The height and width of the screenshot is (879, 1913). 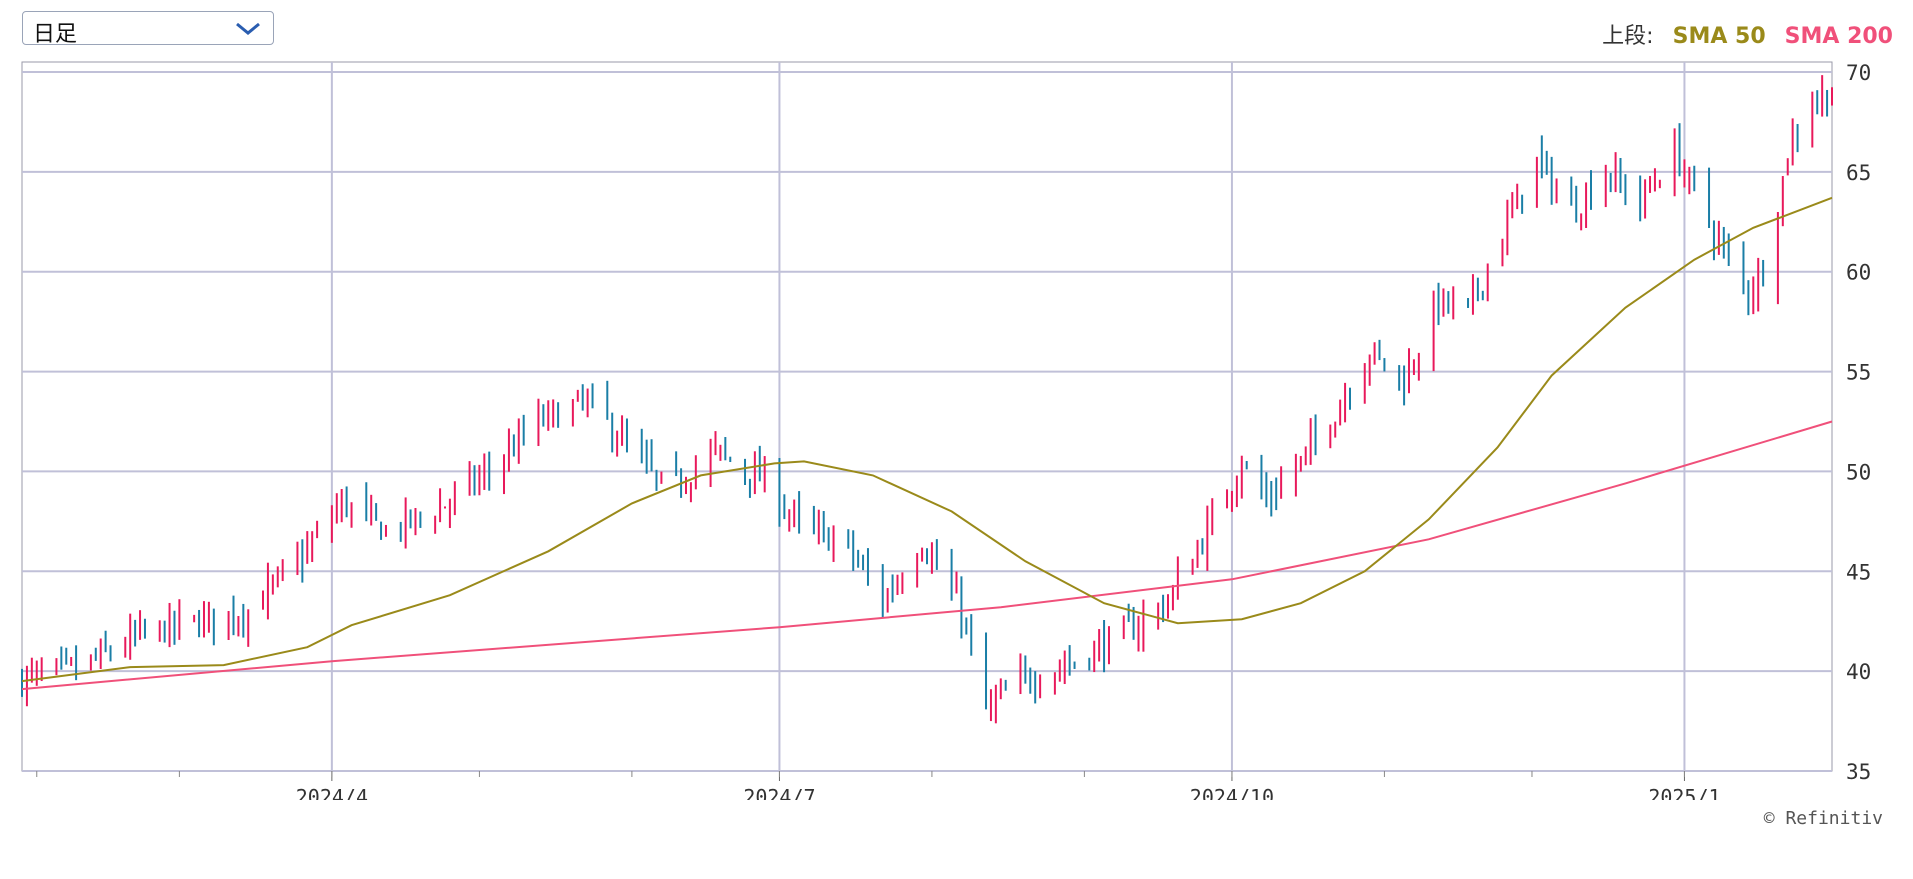 I want to click on y-tick-label: 70, so click(x=1858, y=73).